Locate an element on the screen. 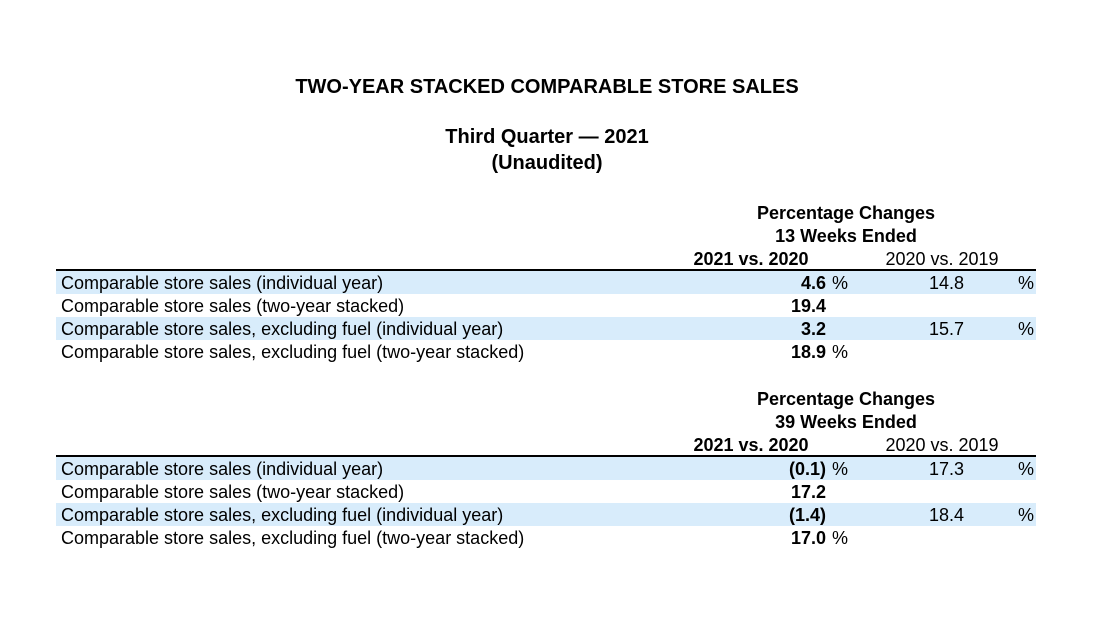 The image size is (1094, 634). value-2021-vs-2020: 3.2 is located at coordinates (813, 329).